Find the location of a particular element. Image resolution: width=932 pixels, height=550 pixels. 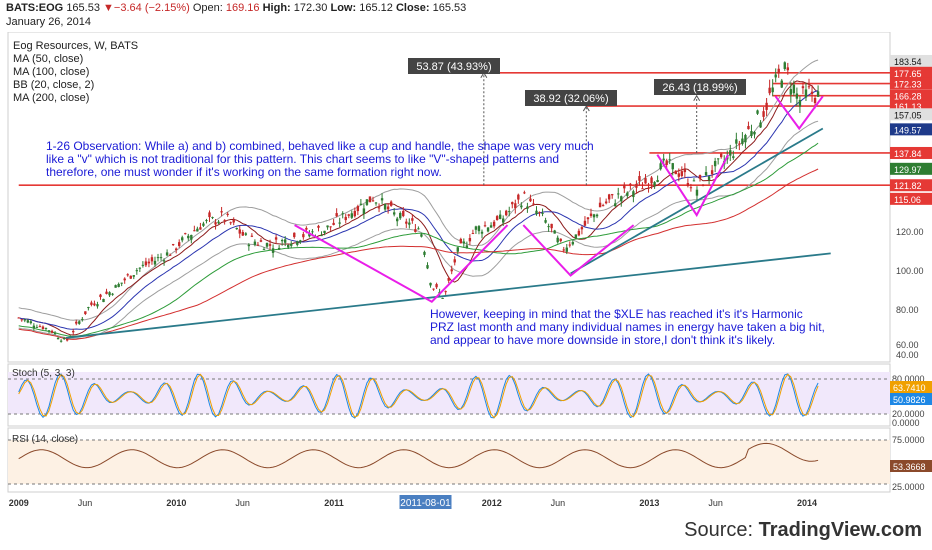

price-badge: 149.57 is located at coordinates (908, 130).